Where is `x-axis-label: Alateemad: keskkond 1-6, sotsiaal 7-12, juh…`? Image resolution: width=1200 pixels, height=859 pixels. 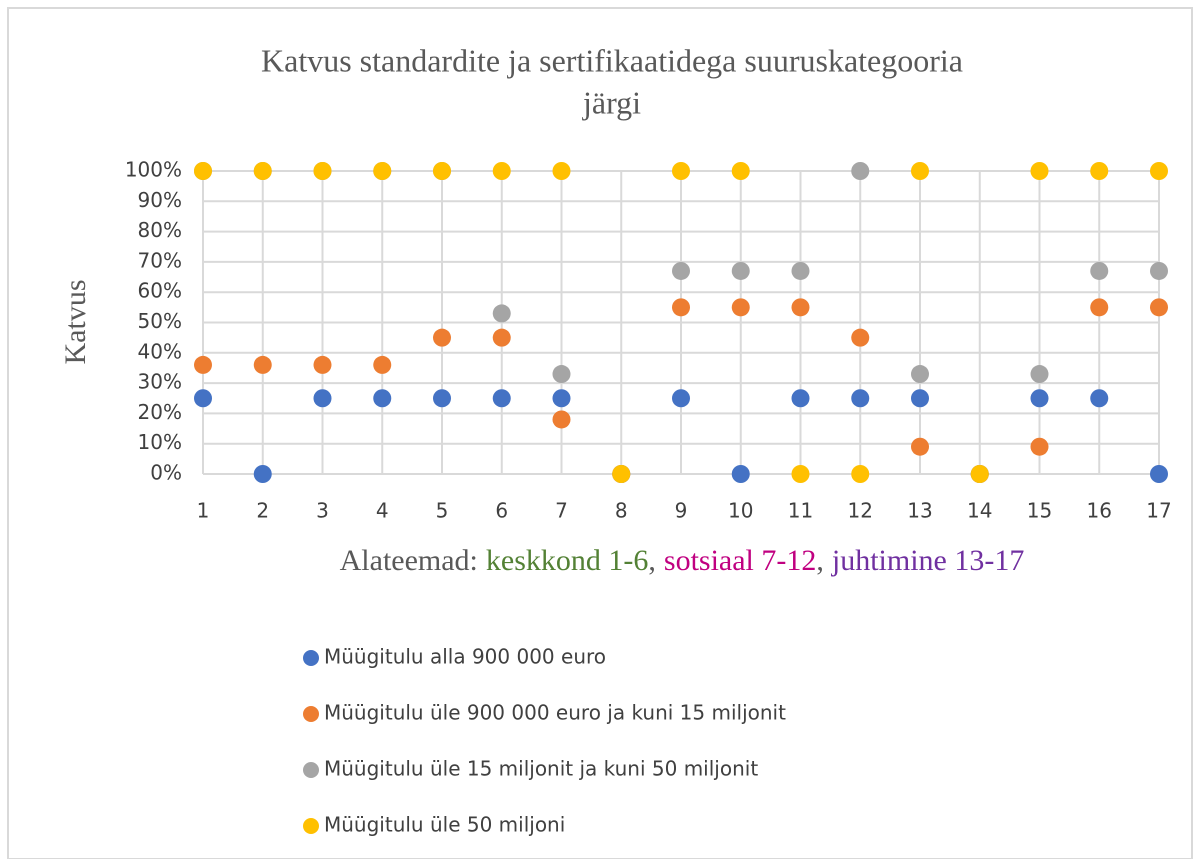
x-axis-label: Alateemad: keskkond 1-6, sotsiaal 7-12, juh… is located at coordinates (682, 560).